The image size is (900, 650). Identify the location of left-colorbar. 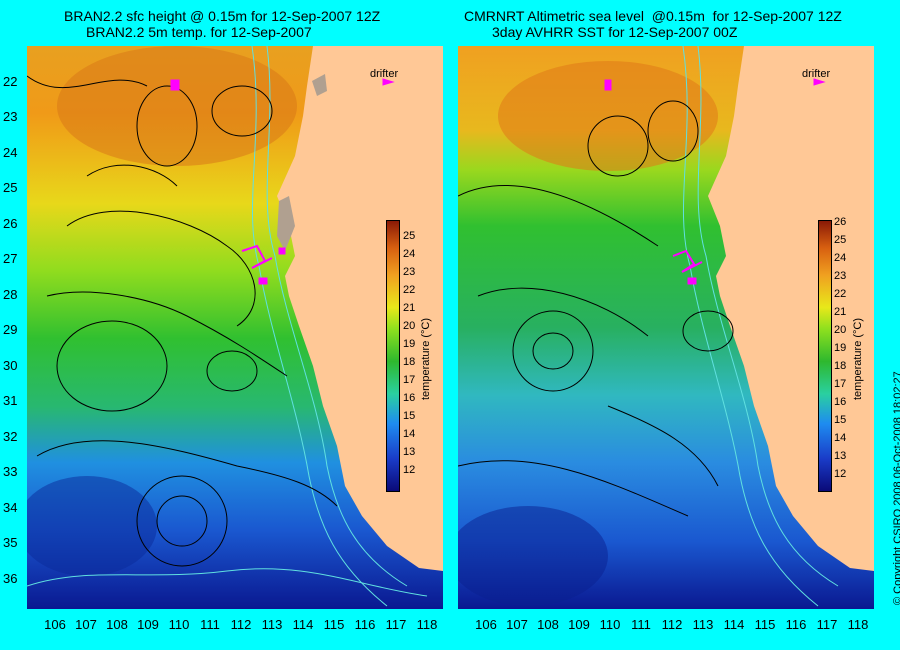
(393, 356).